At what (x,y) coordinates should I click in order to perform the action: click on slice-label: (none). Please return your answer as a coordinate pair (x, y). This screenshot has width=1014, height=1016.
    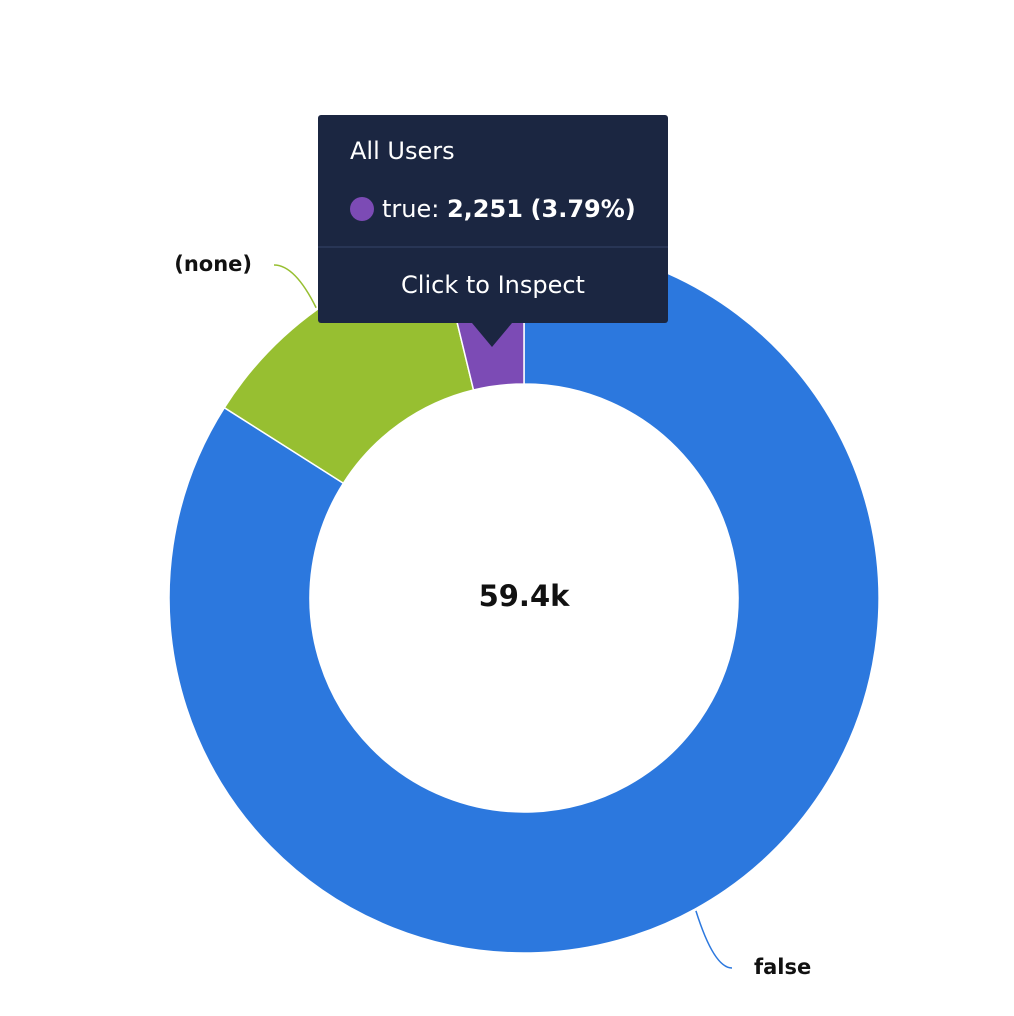
    Looking at the image, I should click on (213, 264).